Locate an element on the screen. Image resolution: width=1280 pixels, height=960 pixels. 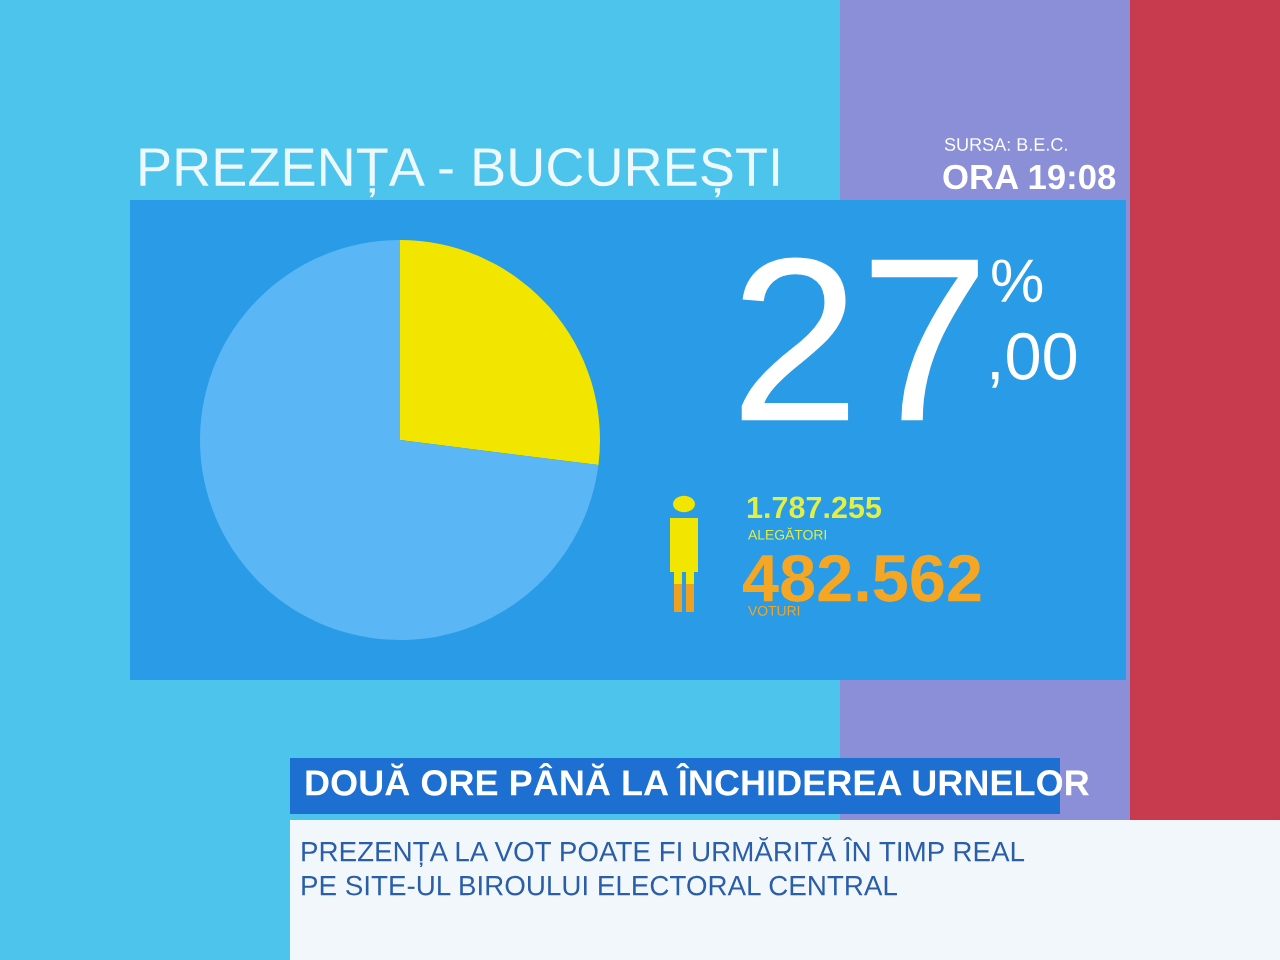
text: DOUĂ ORE PÂNĂ LA ÎNCHIDEREA URNELOR is located at coordinates (697, 779).